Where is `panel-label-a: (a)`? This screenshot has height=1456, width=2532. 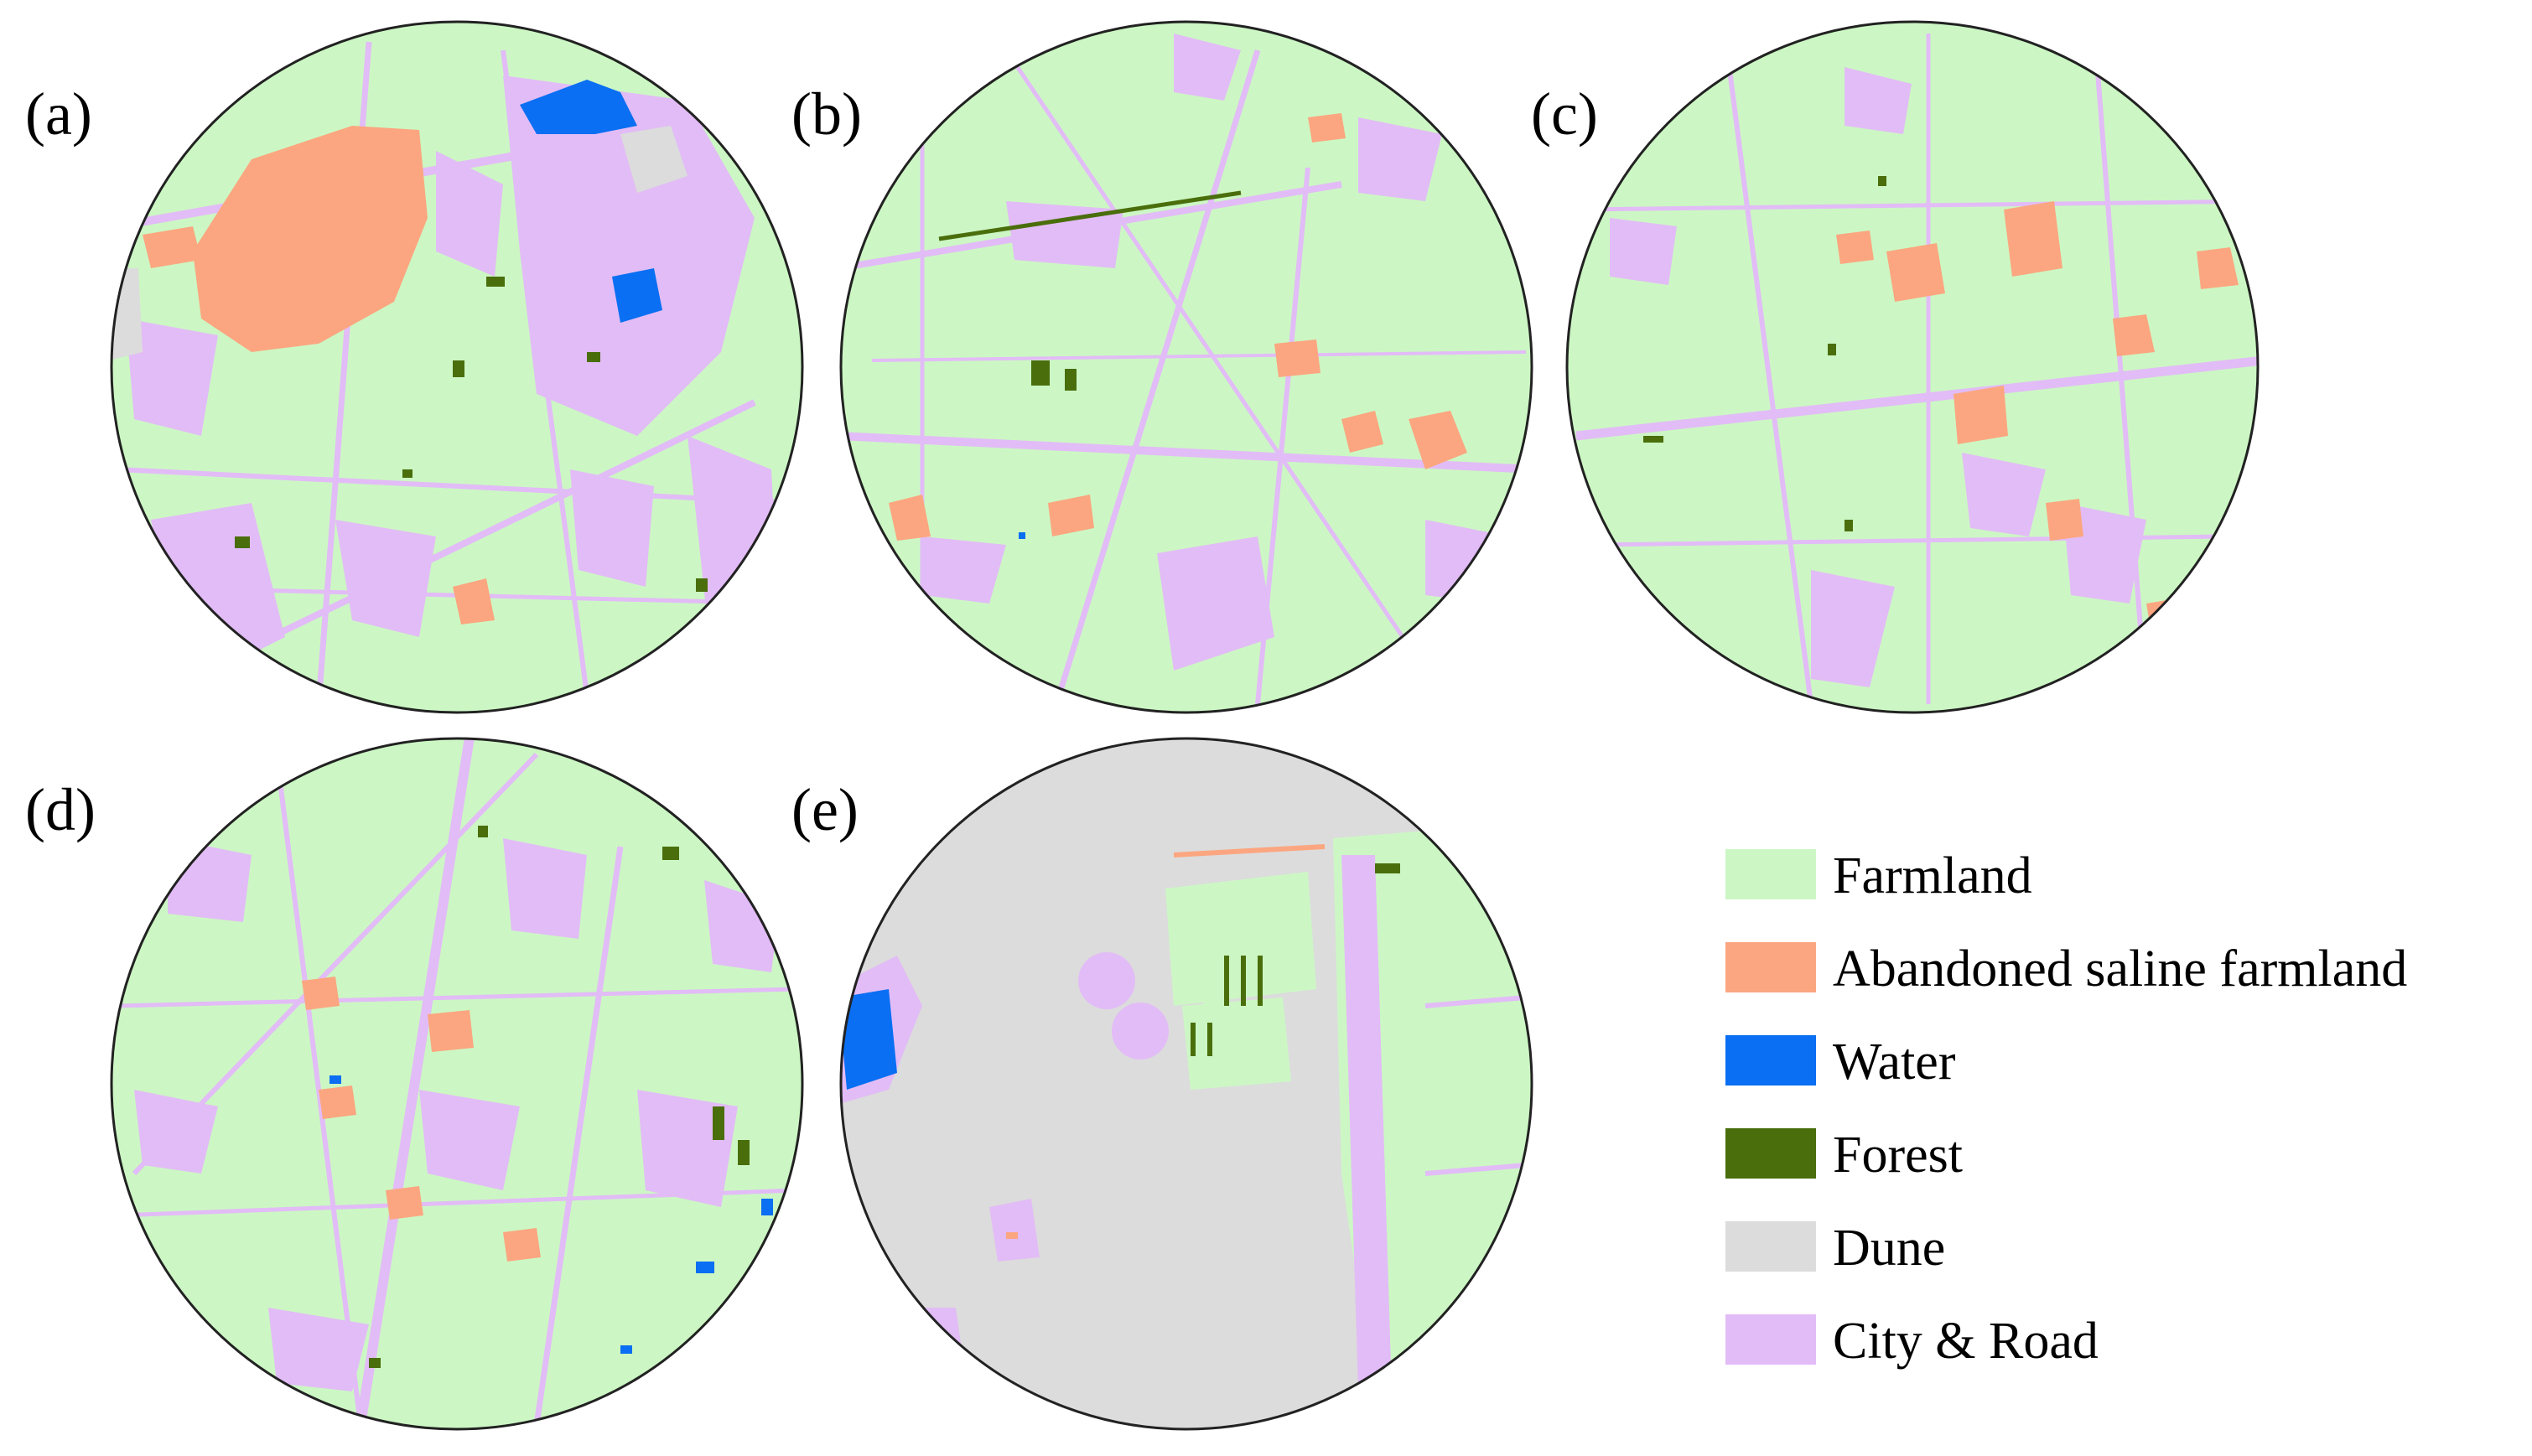
panel-label-a: (a) is located at coordinates (58, 114).